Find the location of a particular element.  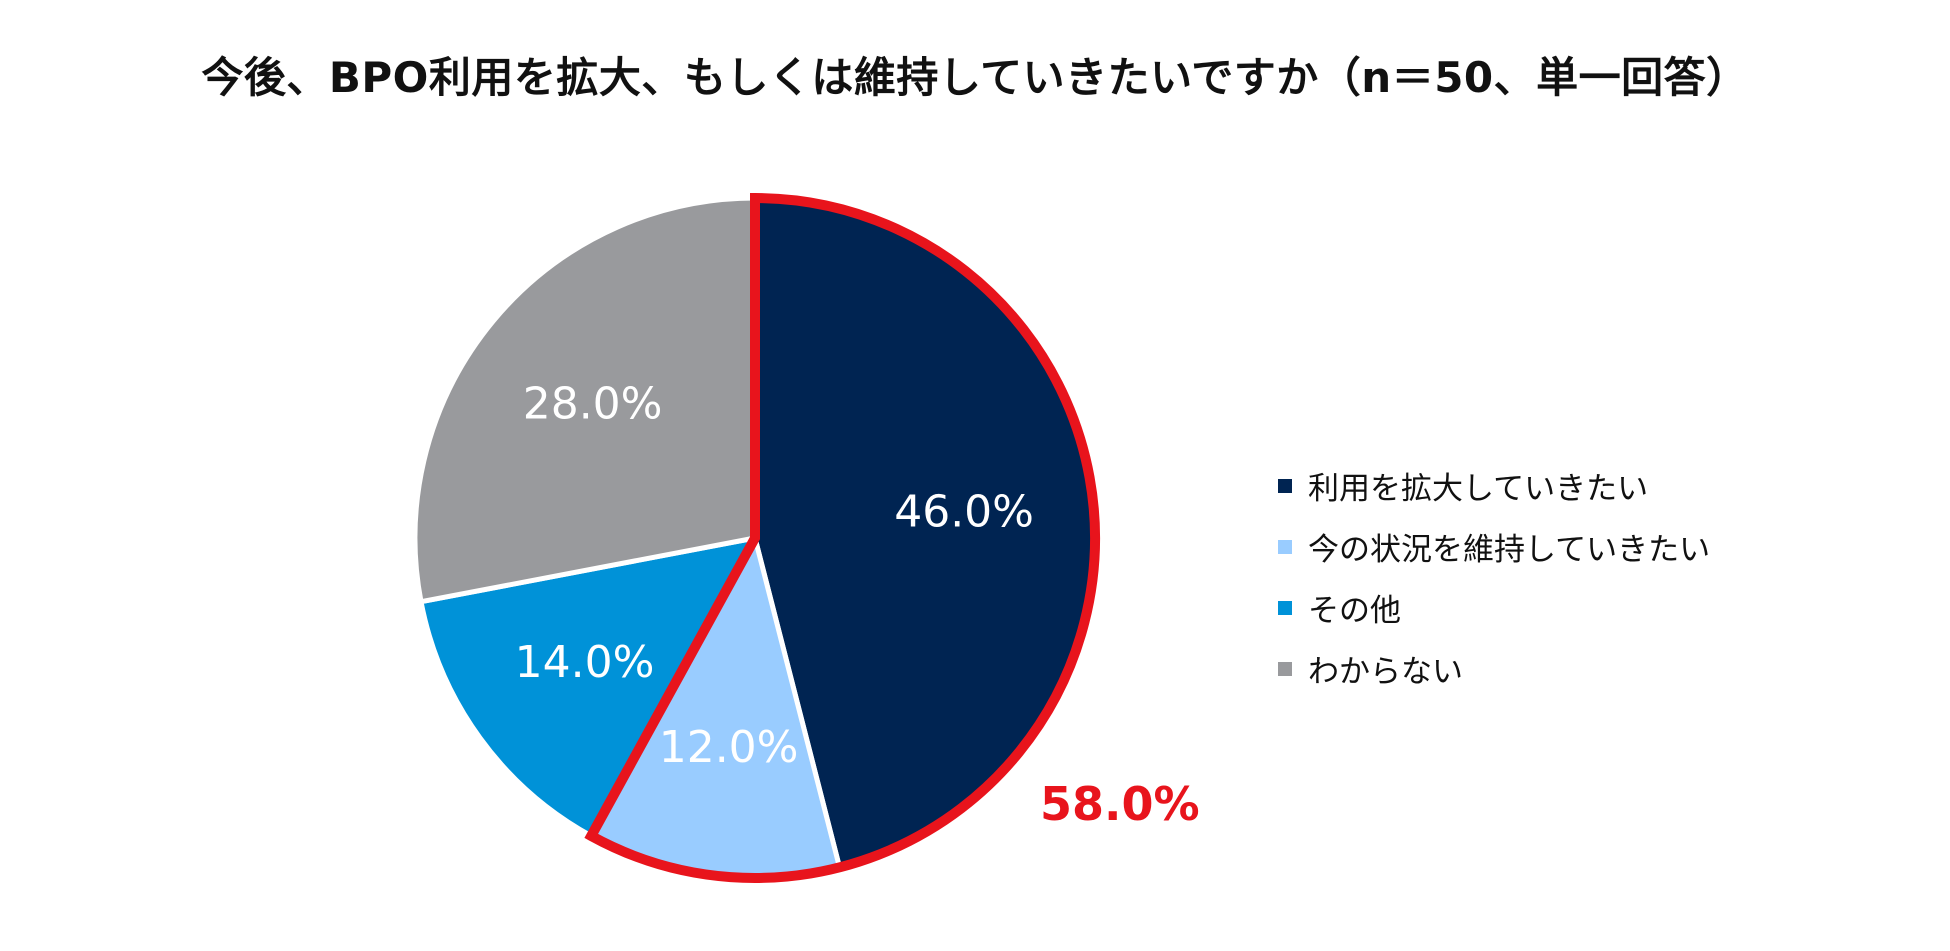

slice-label-0: 46.0% is located at coordinates (964, 512).